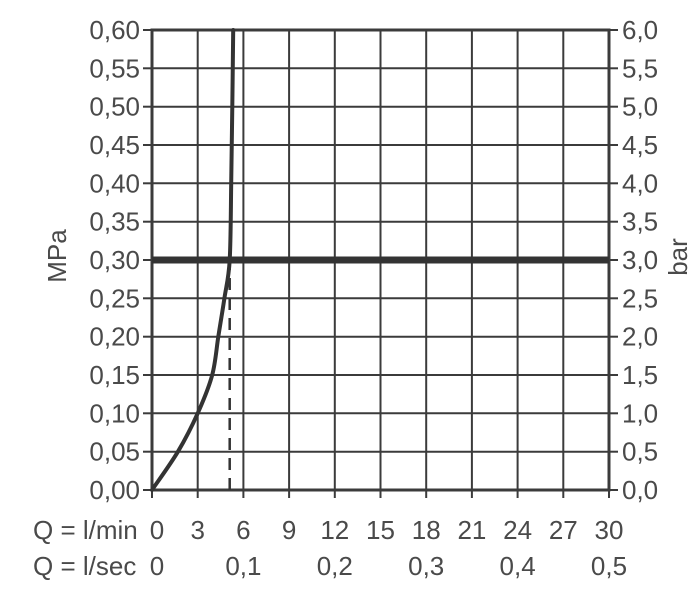 The image size is (700, 592). I want to click on y-left-tick-label: 0,55, so click(114, 68).